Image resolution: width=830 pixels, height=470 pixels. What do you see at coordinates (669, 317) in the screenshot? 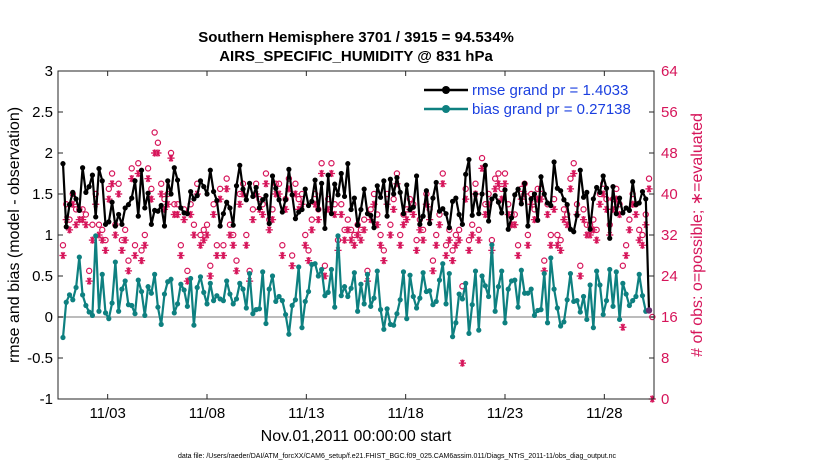
I see `y-right-tick-label: 16` at bounding box center [669, 317].